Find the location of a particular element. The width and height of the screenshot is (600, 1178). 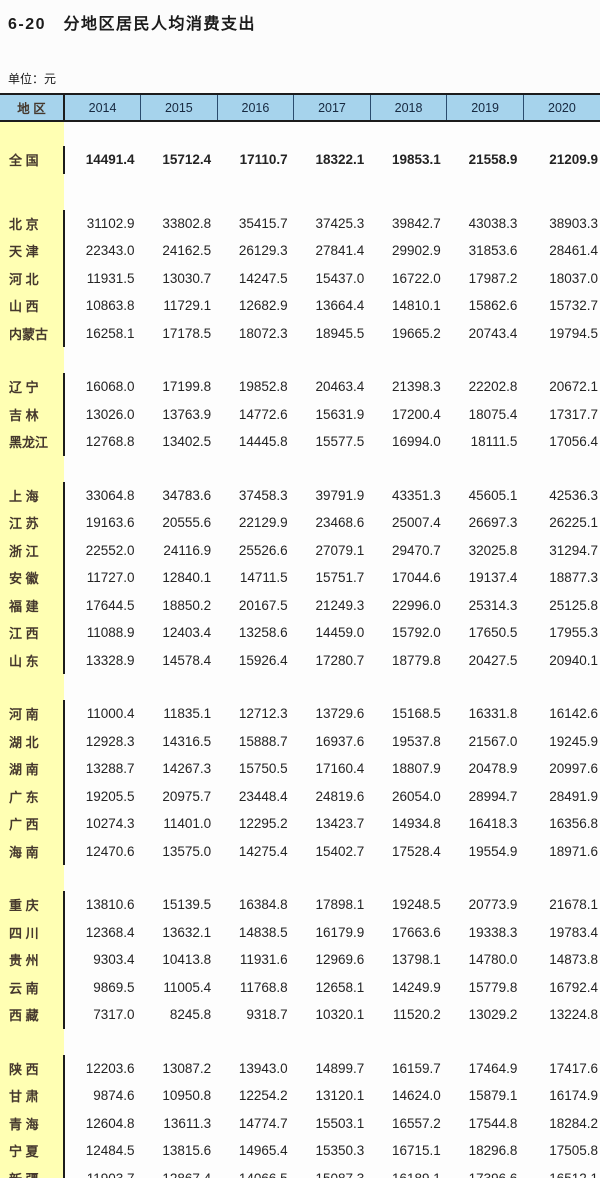

cell-value: 17663.6 is located at coordinates (416, 932).